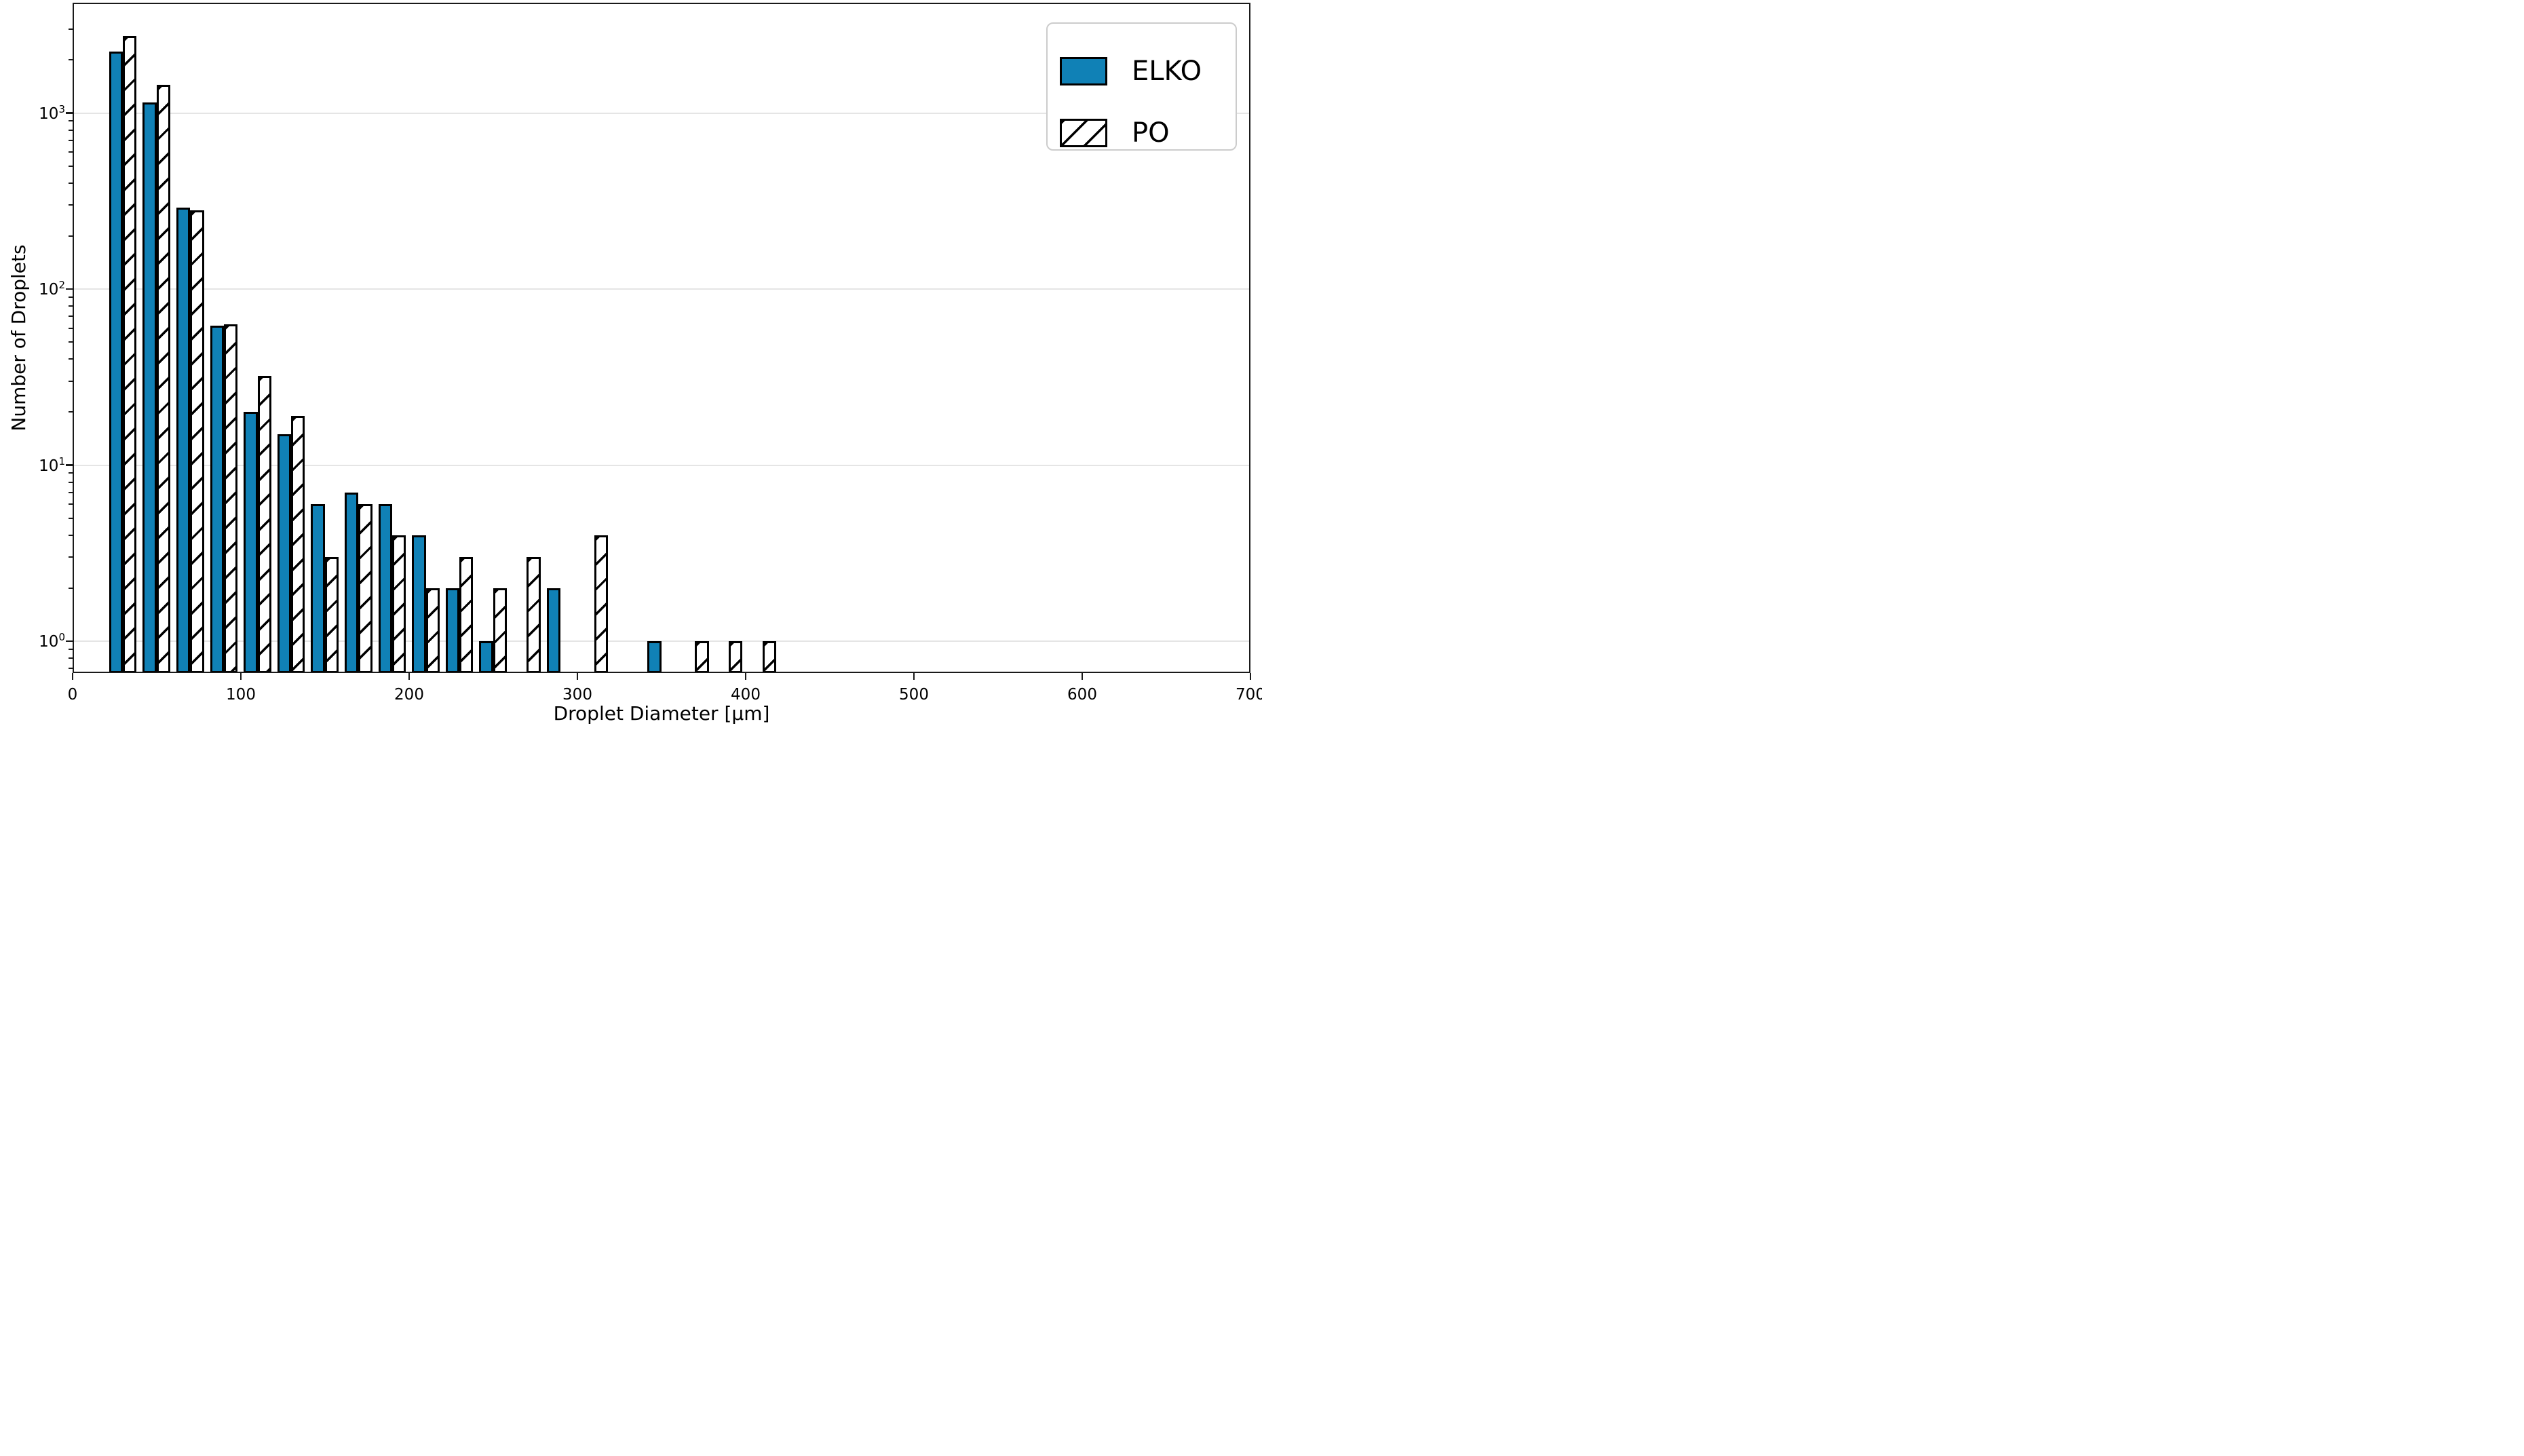 The width and height of the screenshot is (2524, 1456). Describe the element at coordinates (409, 695) in the screenshot. I see `x-tick-label: 200` at that location.